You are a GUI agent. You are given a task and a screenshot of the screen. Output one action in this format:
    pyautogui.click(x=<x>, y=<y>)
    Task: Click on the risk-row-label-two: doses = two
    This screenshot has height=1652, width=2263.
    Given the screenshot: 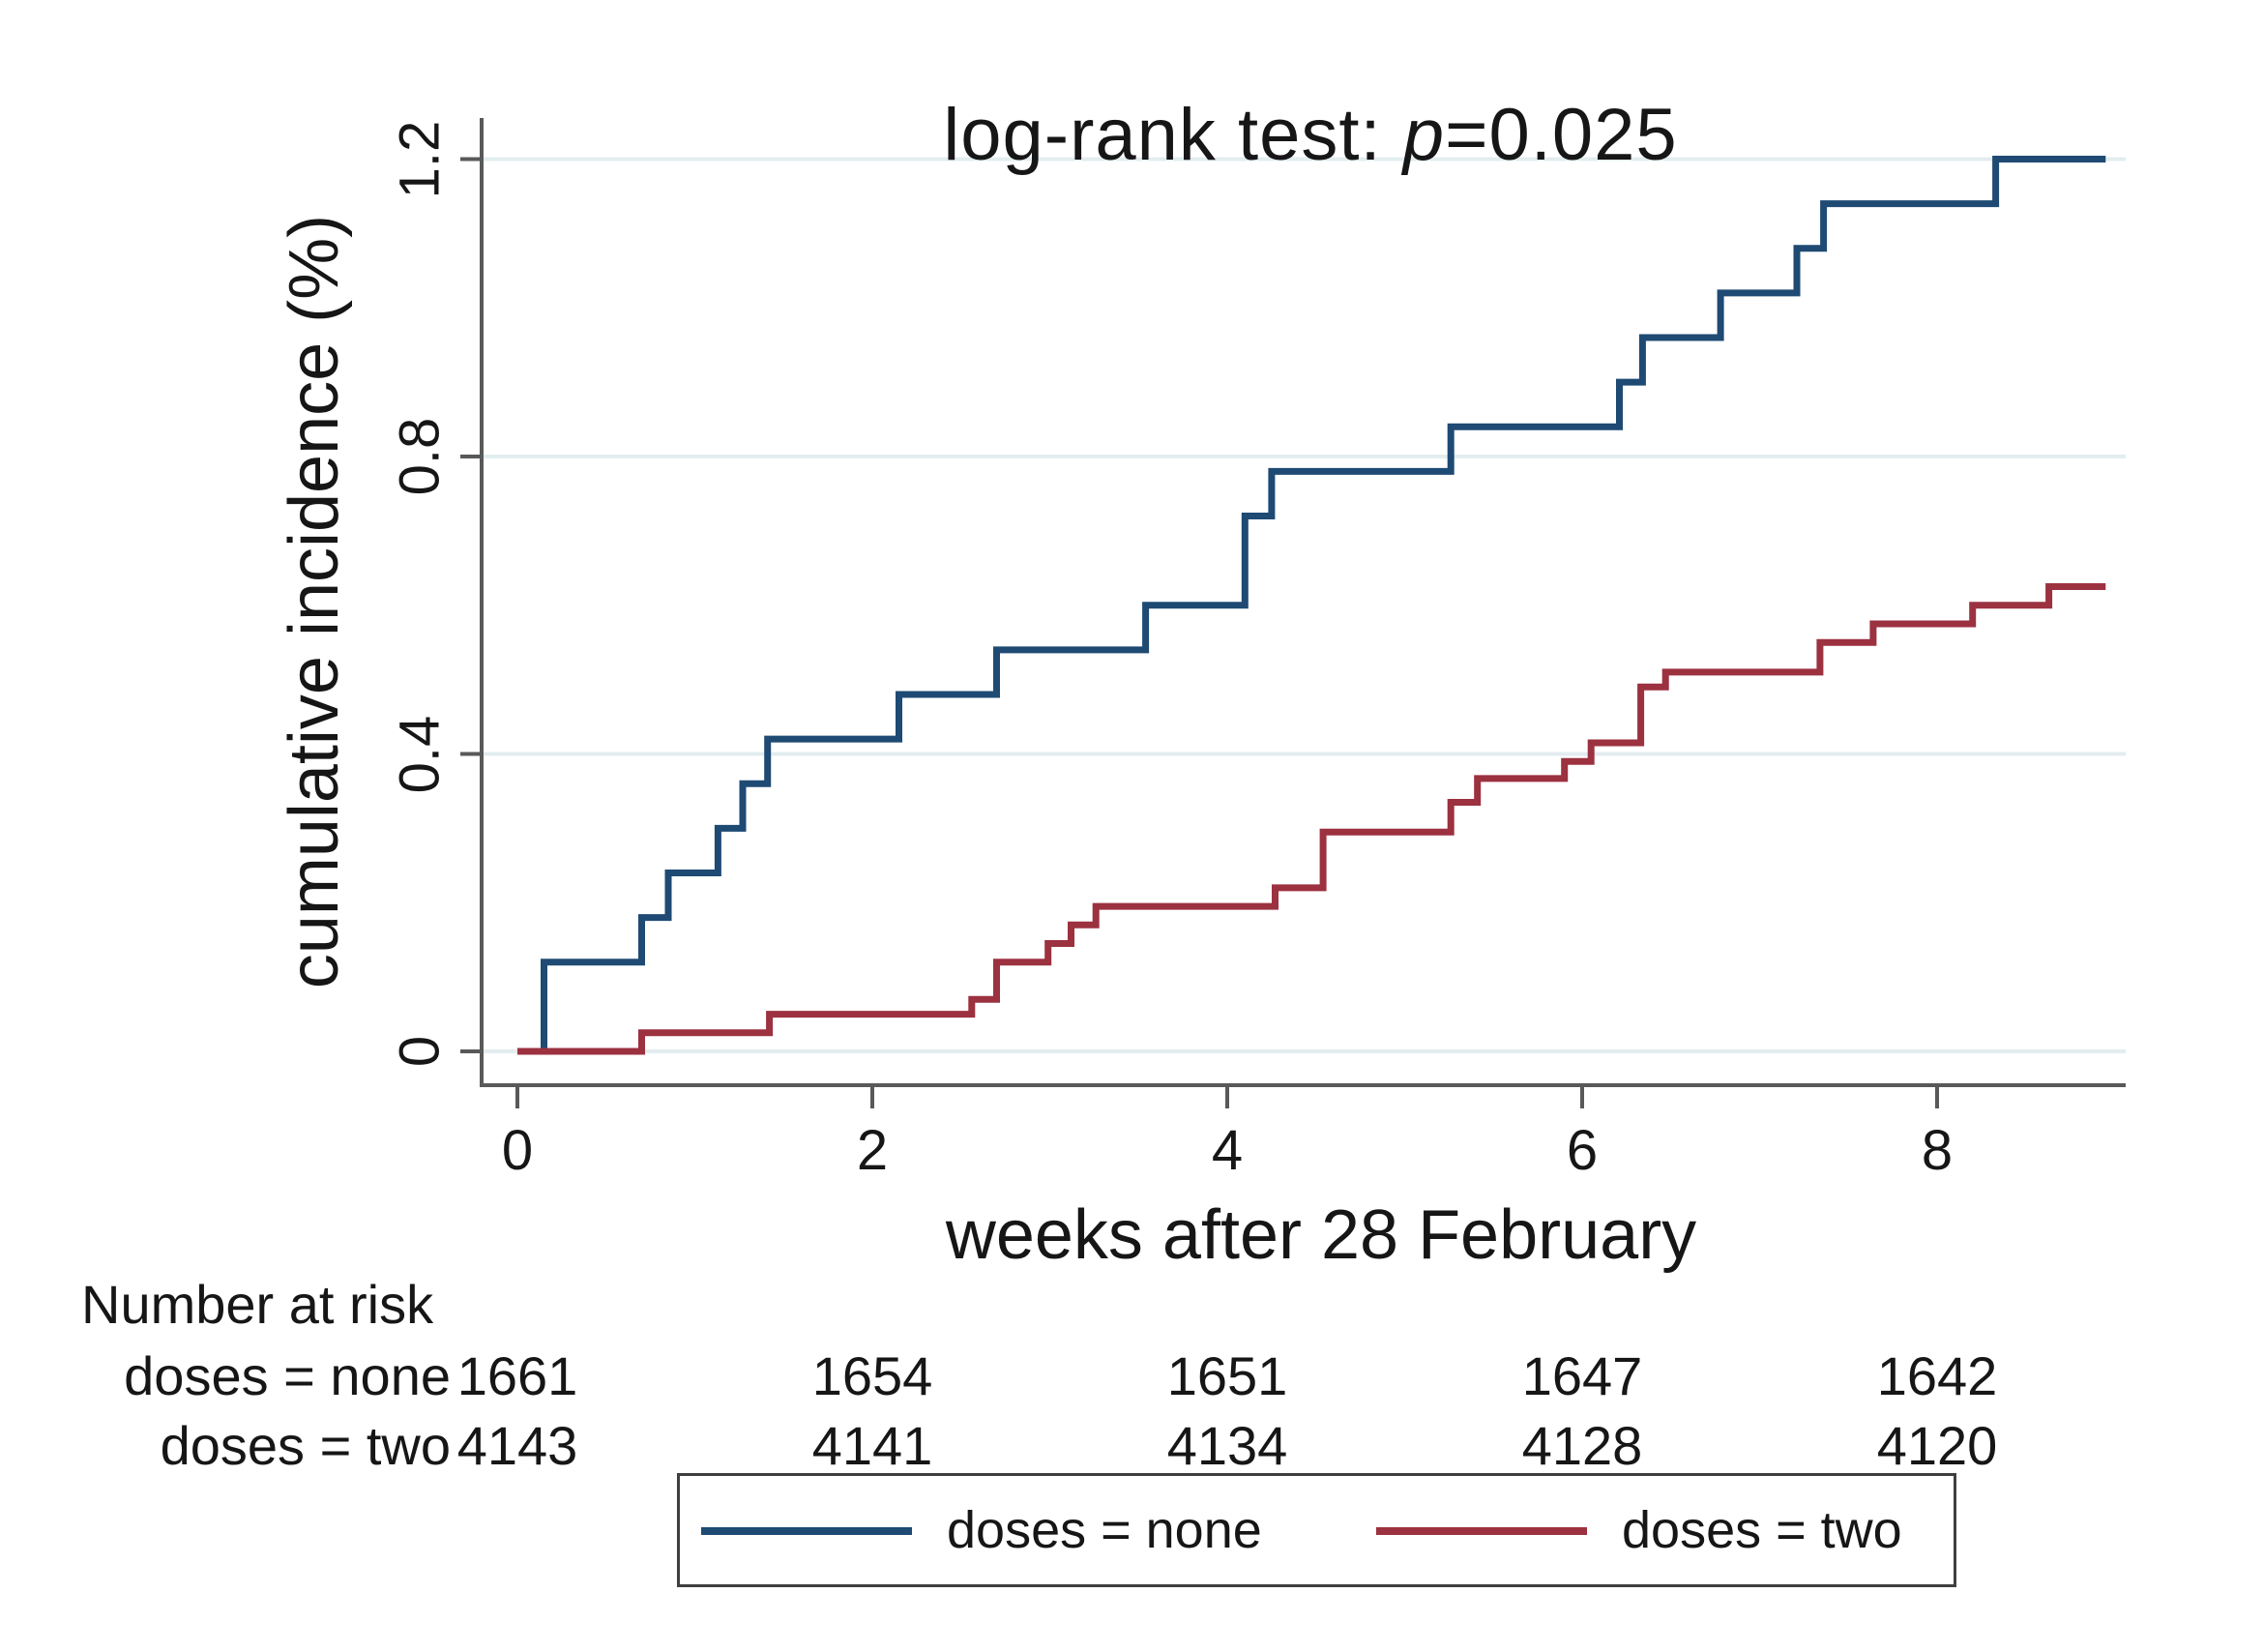 What is the action you would take?
    pyautogui.click(x=305, y=1445)
    